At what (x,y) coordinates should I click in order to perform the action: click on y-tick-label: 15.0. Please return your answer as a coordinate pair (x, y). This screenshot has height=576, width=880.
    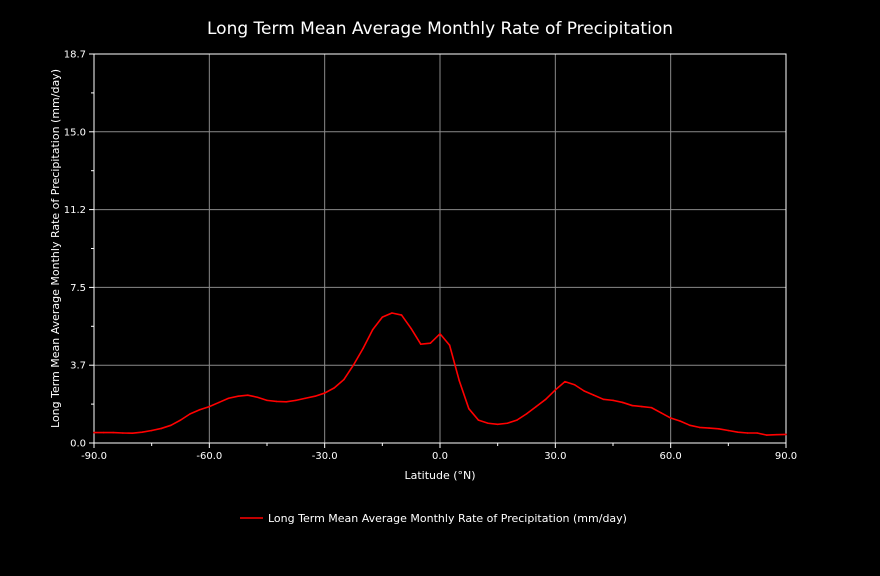
    Looking at the image, I should click on (75, 132).